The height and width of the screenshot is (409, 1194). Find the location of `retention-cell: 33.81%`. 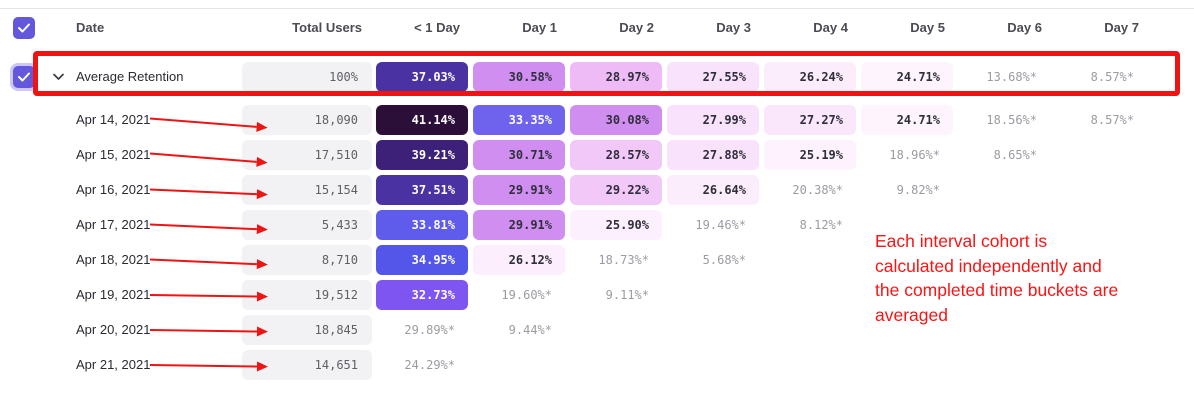

retention-cell: 33.81% is located at coordinates (422, 224).